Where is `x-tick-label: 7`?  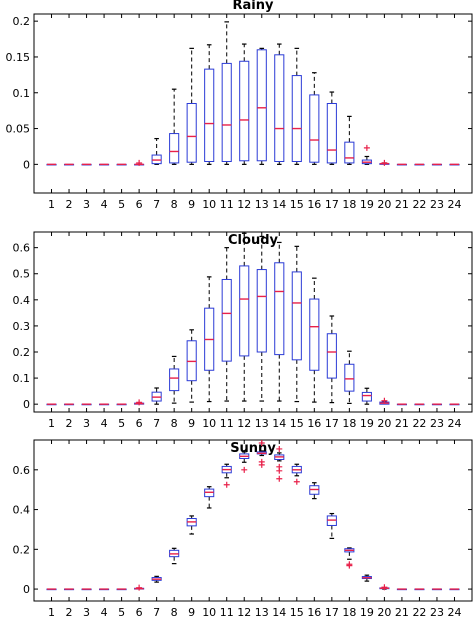 x-tick-label: 7 is located at coordinates (156, 612).